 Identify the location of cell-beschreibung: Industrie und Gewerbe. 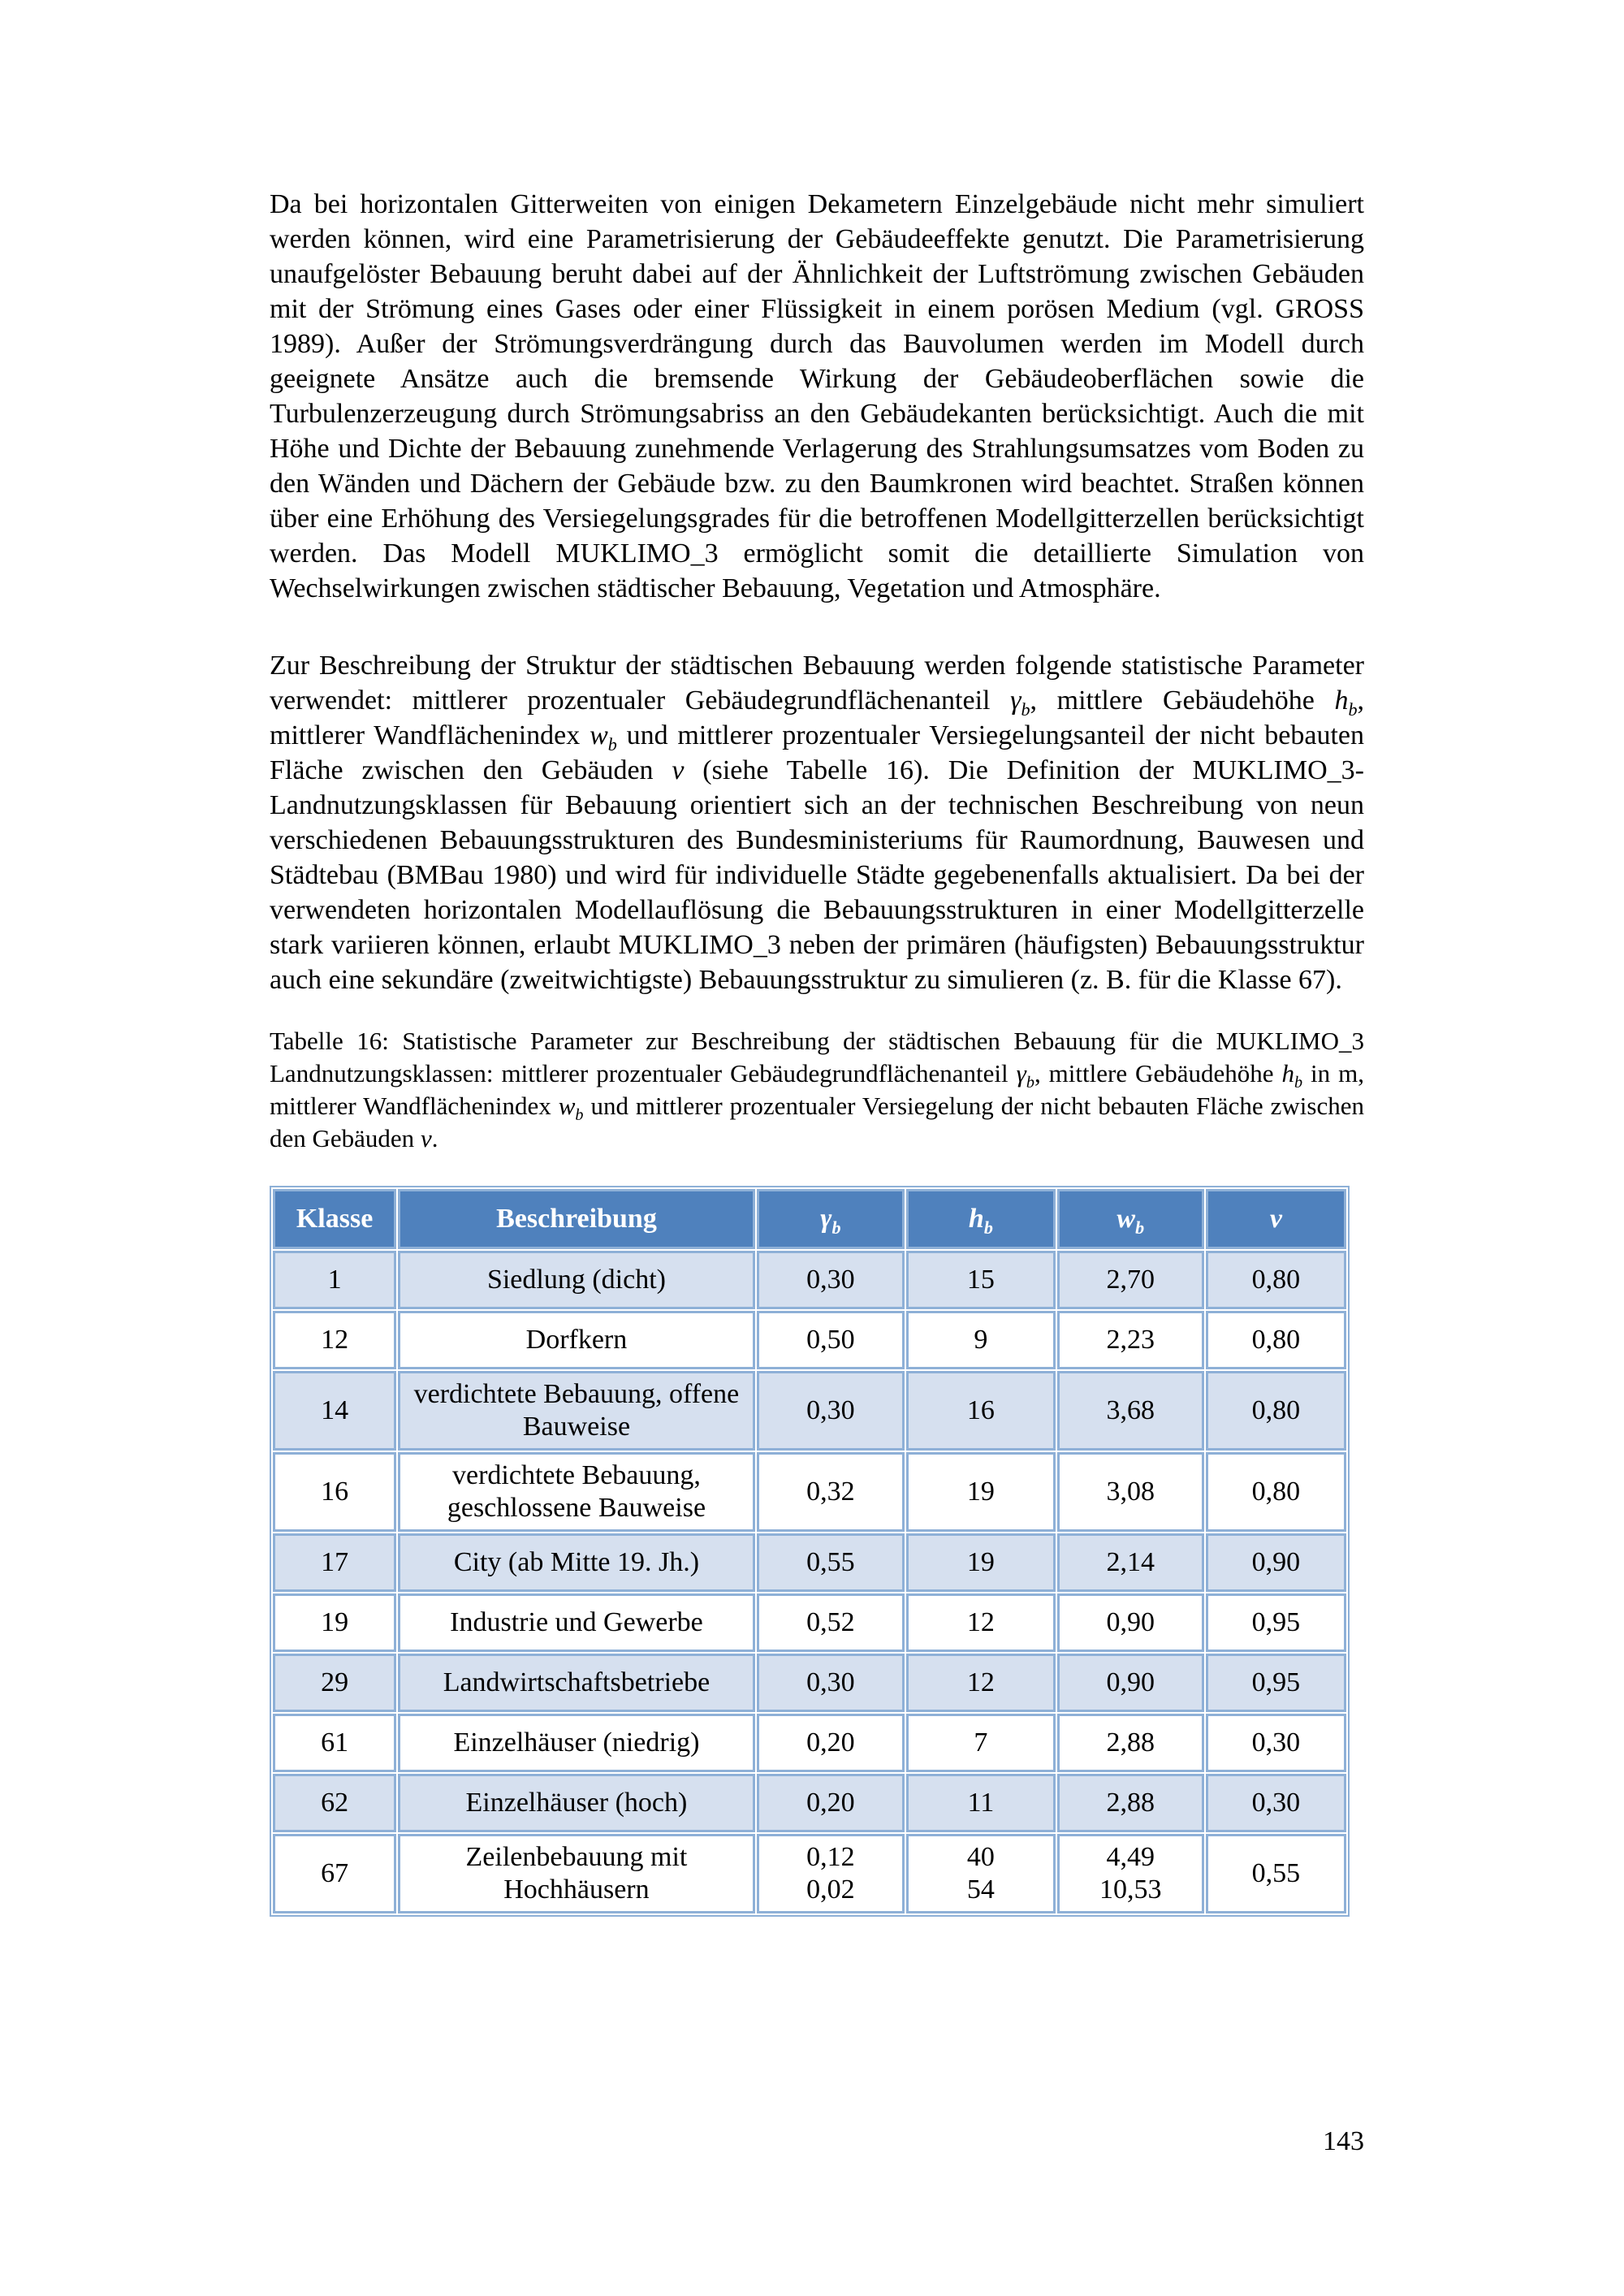
(576, 1622).